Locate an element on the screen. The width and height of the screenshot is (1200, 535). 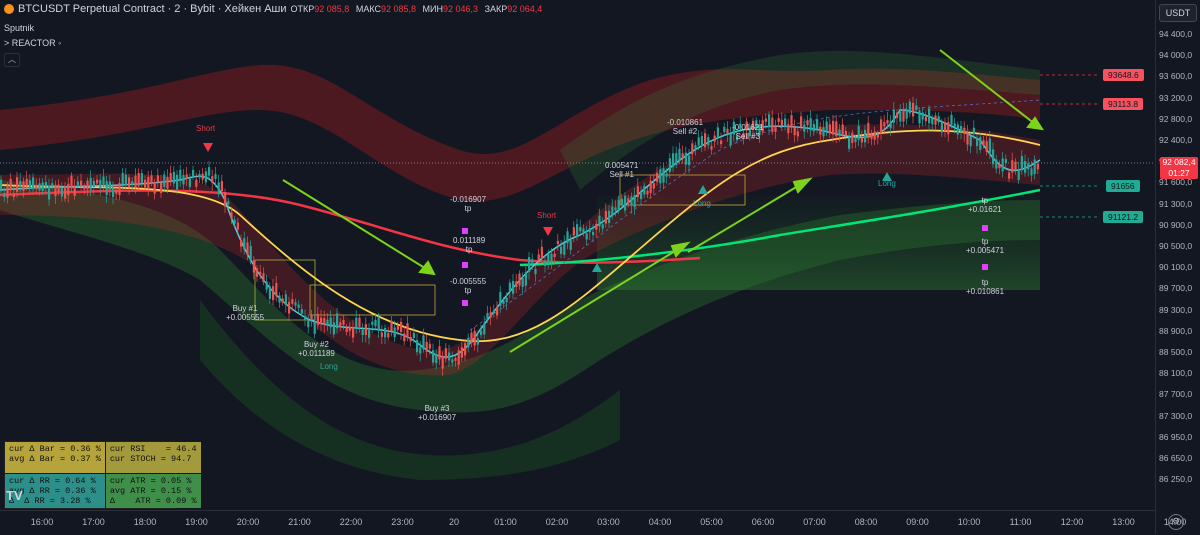
settings-gear-icon: ⚙ is located at coordinates (1176, 522).